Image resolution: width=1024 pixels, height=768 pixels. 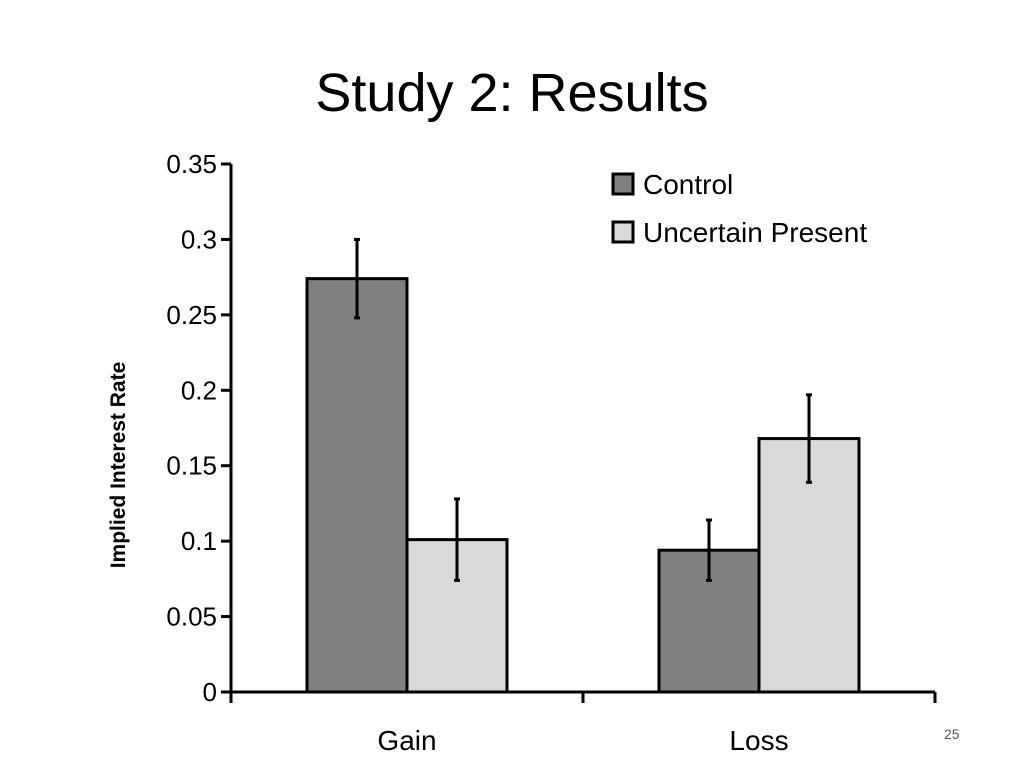 What do you see at coordinates (688, 184) in the screenshot?
I see `legend-label: Control` at bounding box center [688, 184].